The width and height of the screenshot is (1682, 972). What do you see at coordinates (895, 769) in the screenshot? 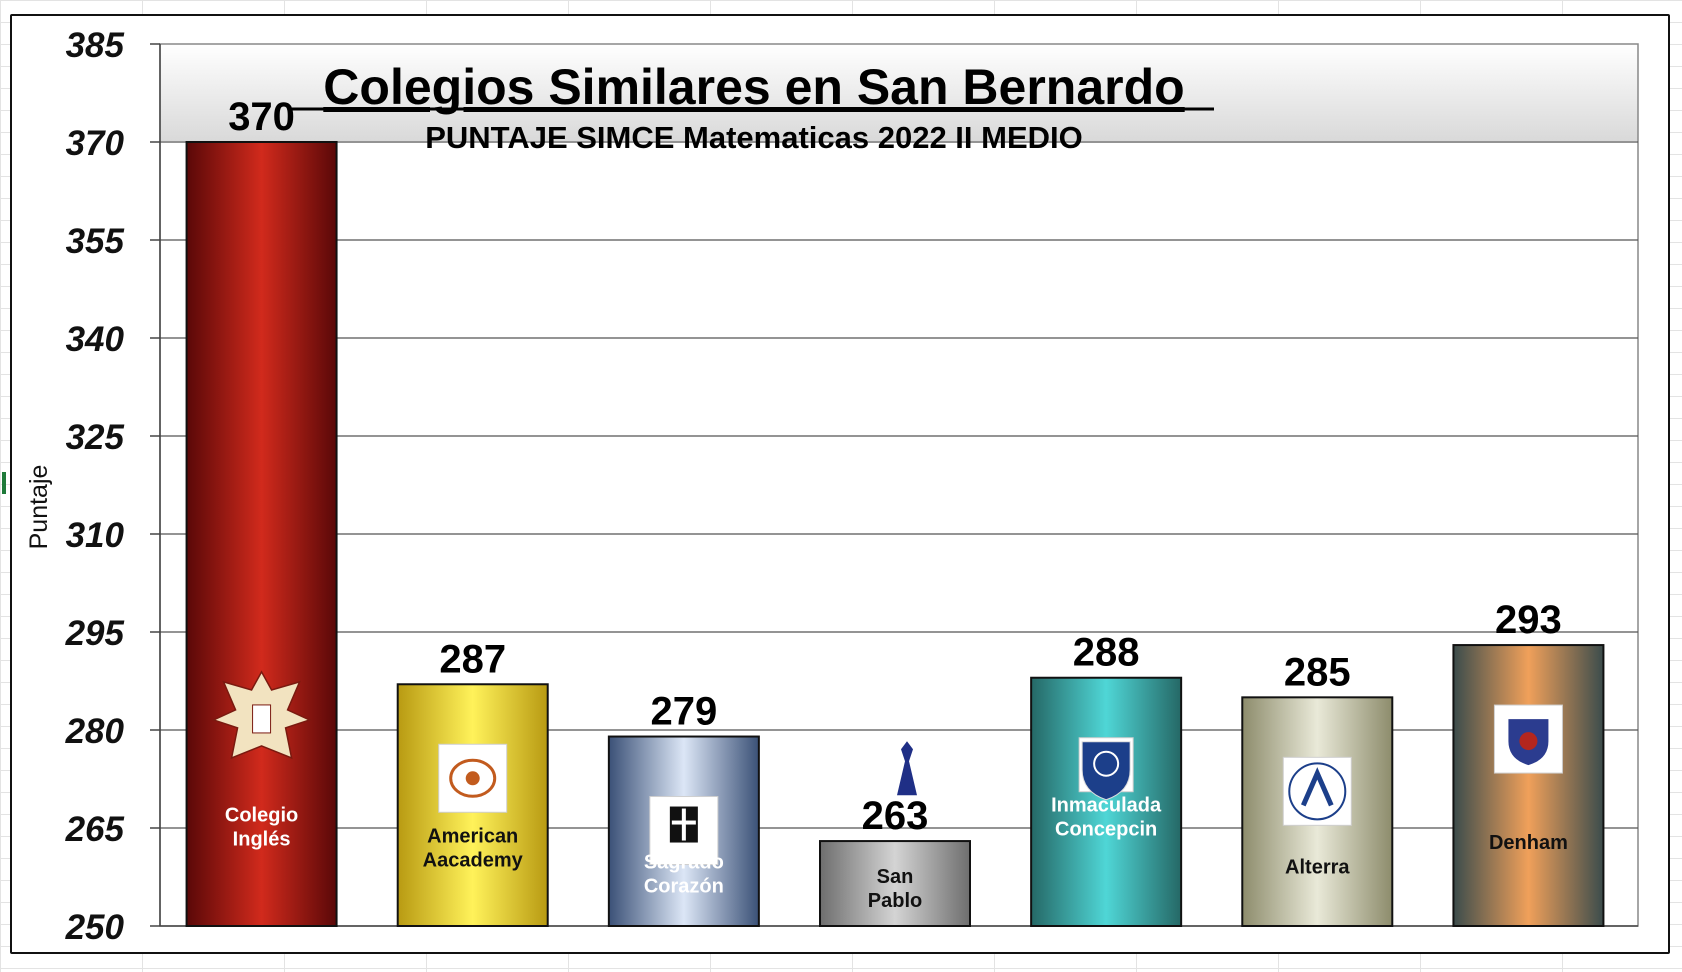
I see `ispm-logo` at bounding box center [895, 769].